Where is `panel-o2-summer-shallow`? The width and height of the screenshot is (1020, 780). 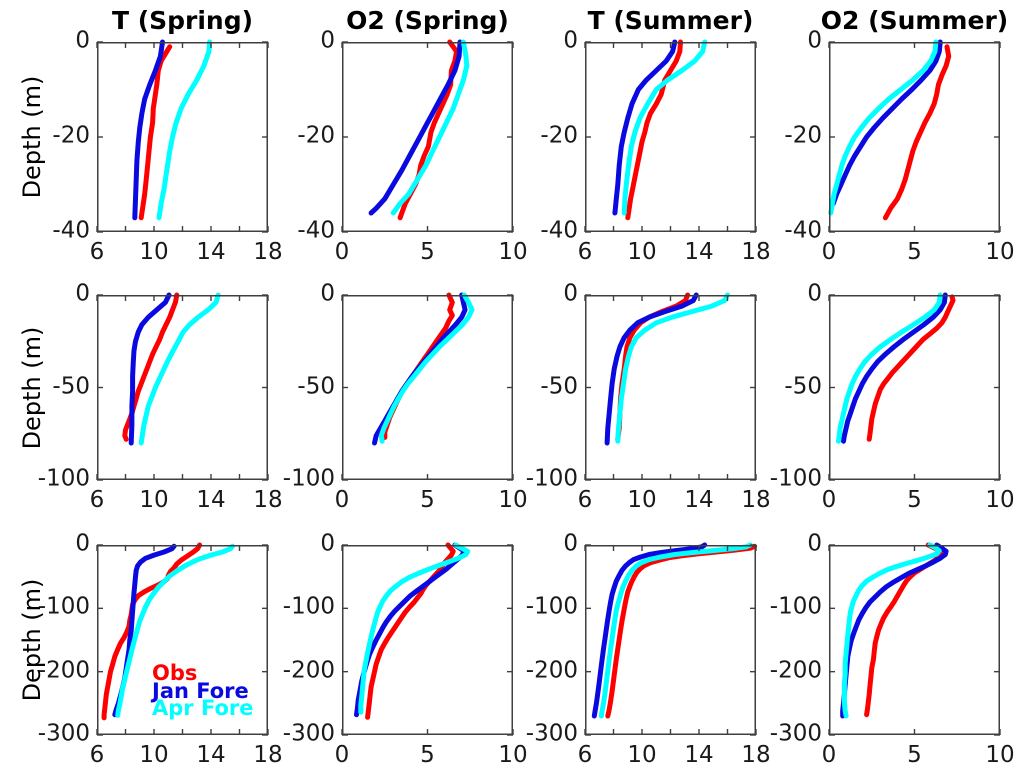
panel-o2-summer-shallow is located at coordinates (914, 136).